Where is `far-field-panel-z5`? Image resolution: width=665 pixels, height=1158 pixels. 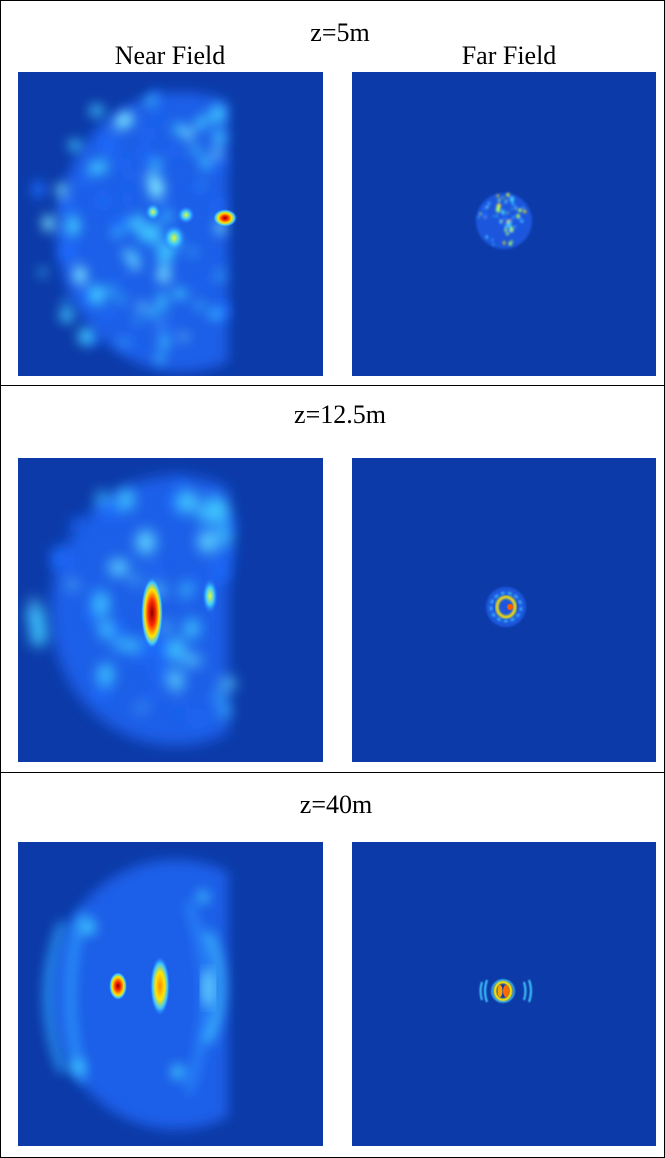 far-field-panel-z5 is located at coordinates (504, 224).